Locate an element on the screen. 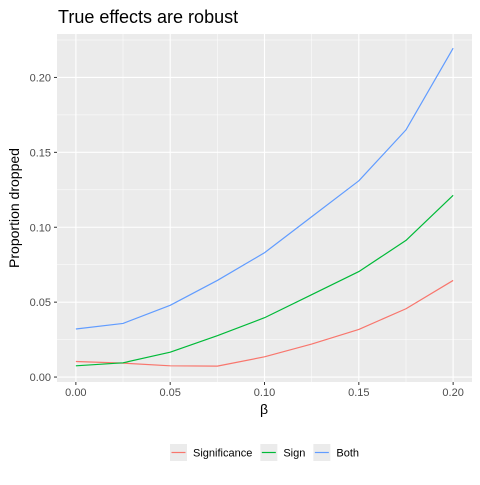  legend-item-sign: Sign is located at coordinates (282, 452).